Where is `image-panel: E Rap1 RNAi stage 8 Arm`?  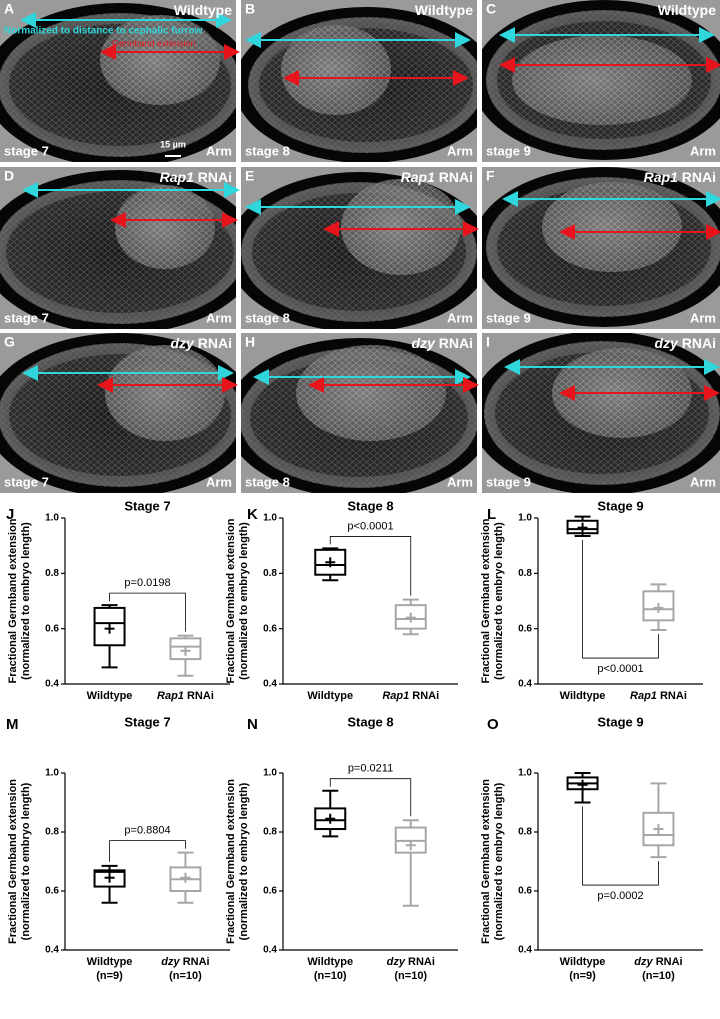 image-panel: E Rap1 RNAi stage 8 Arm is located at coordinates (360, 248).